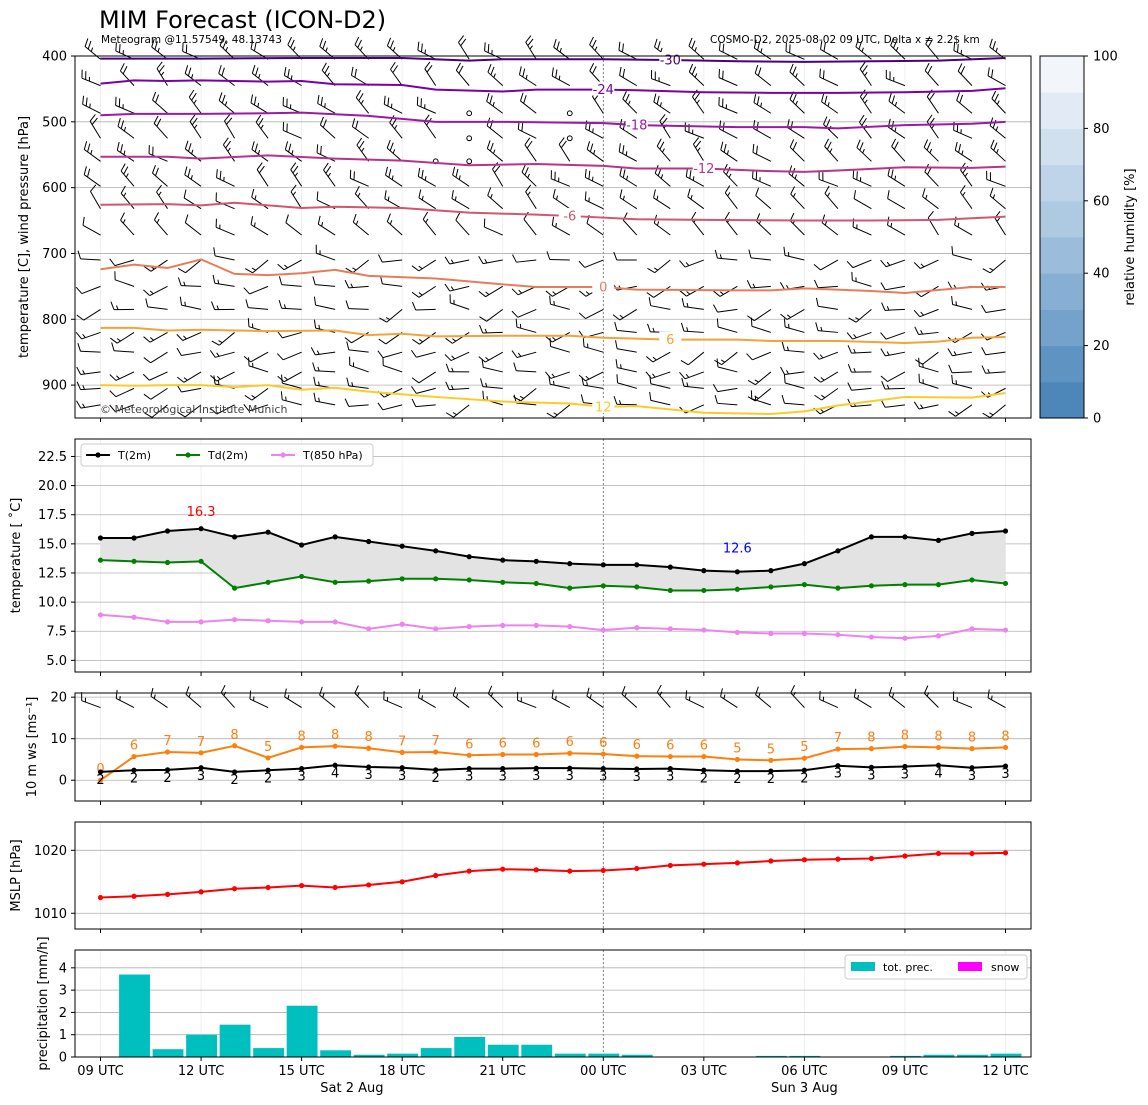  Describe the element at coordinates (905, 736) in the screenshot. I see `wind-value-label: 8` at that location.